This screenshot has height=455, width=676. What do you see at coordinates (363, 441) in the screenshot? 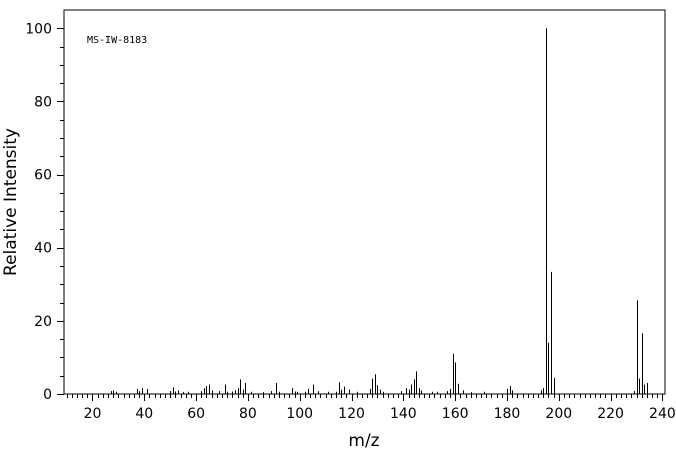
I see `x-axis-title: m/z` at bounding box center [363, 441].